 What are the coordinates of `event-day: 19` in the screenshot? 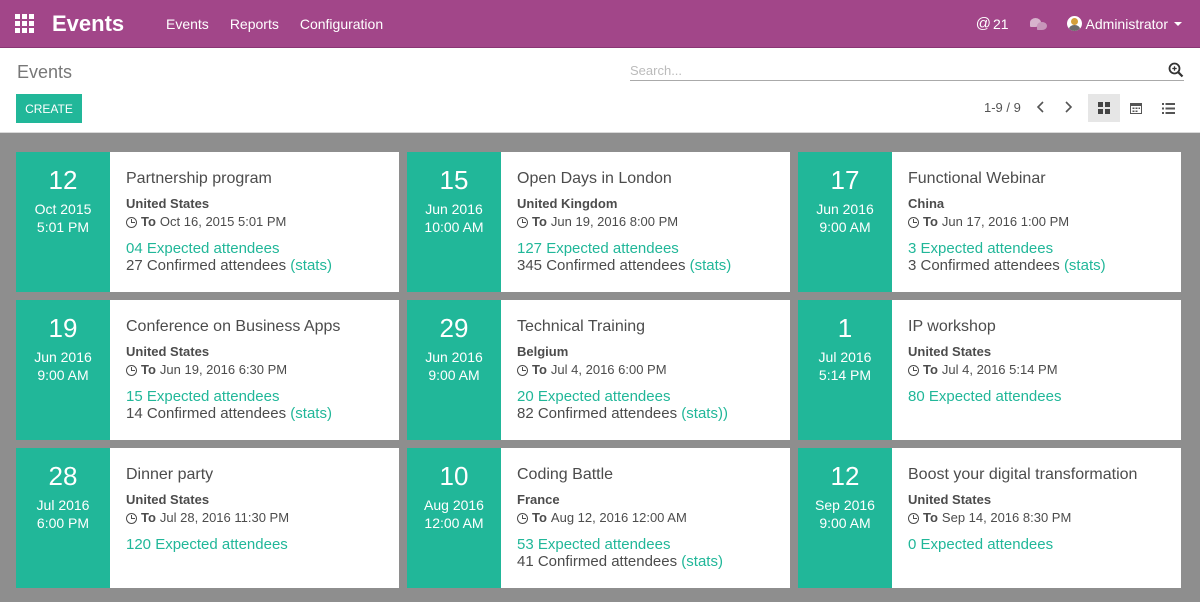 It's located at (63, 328).